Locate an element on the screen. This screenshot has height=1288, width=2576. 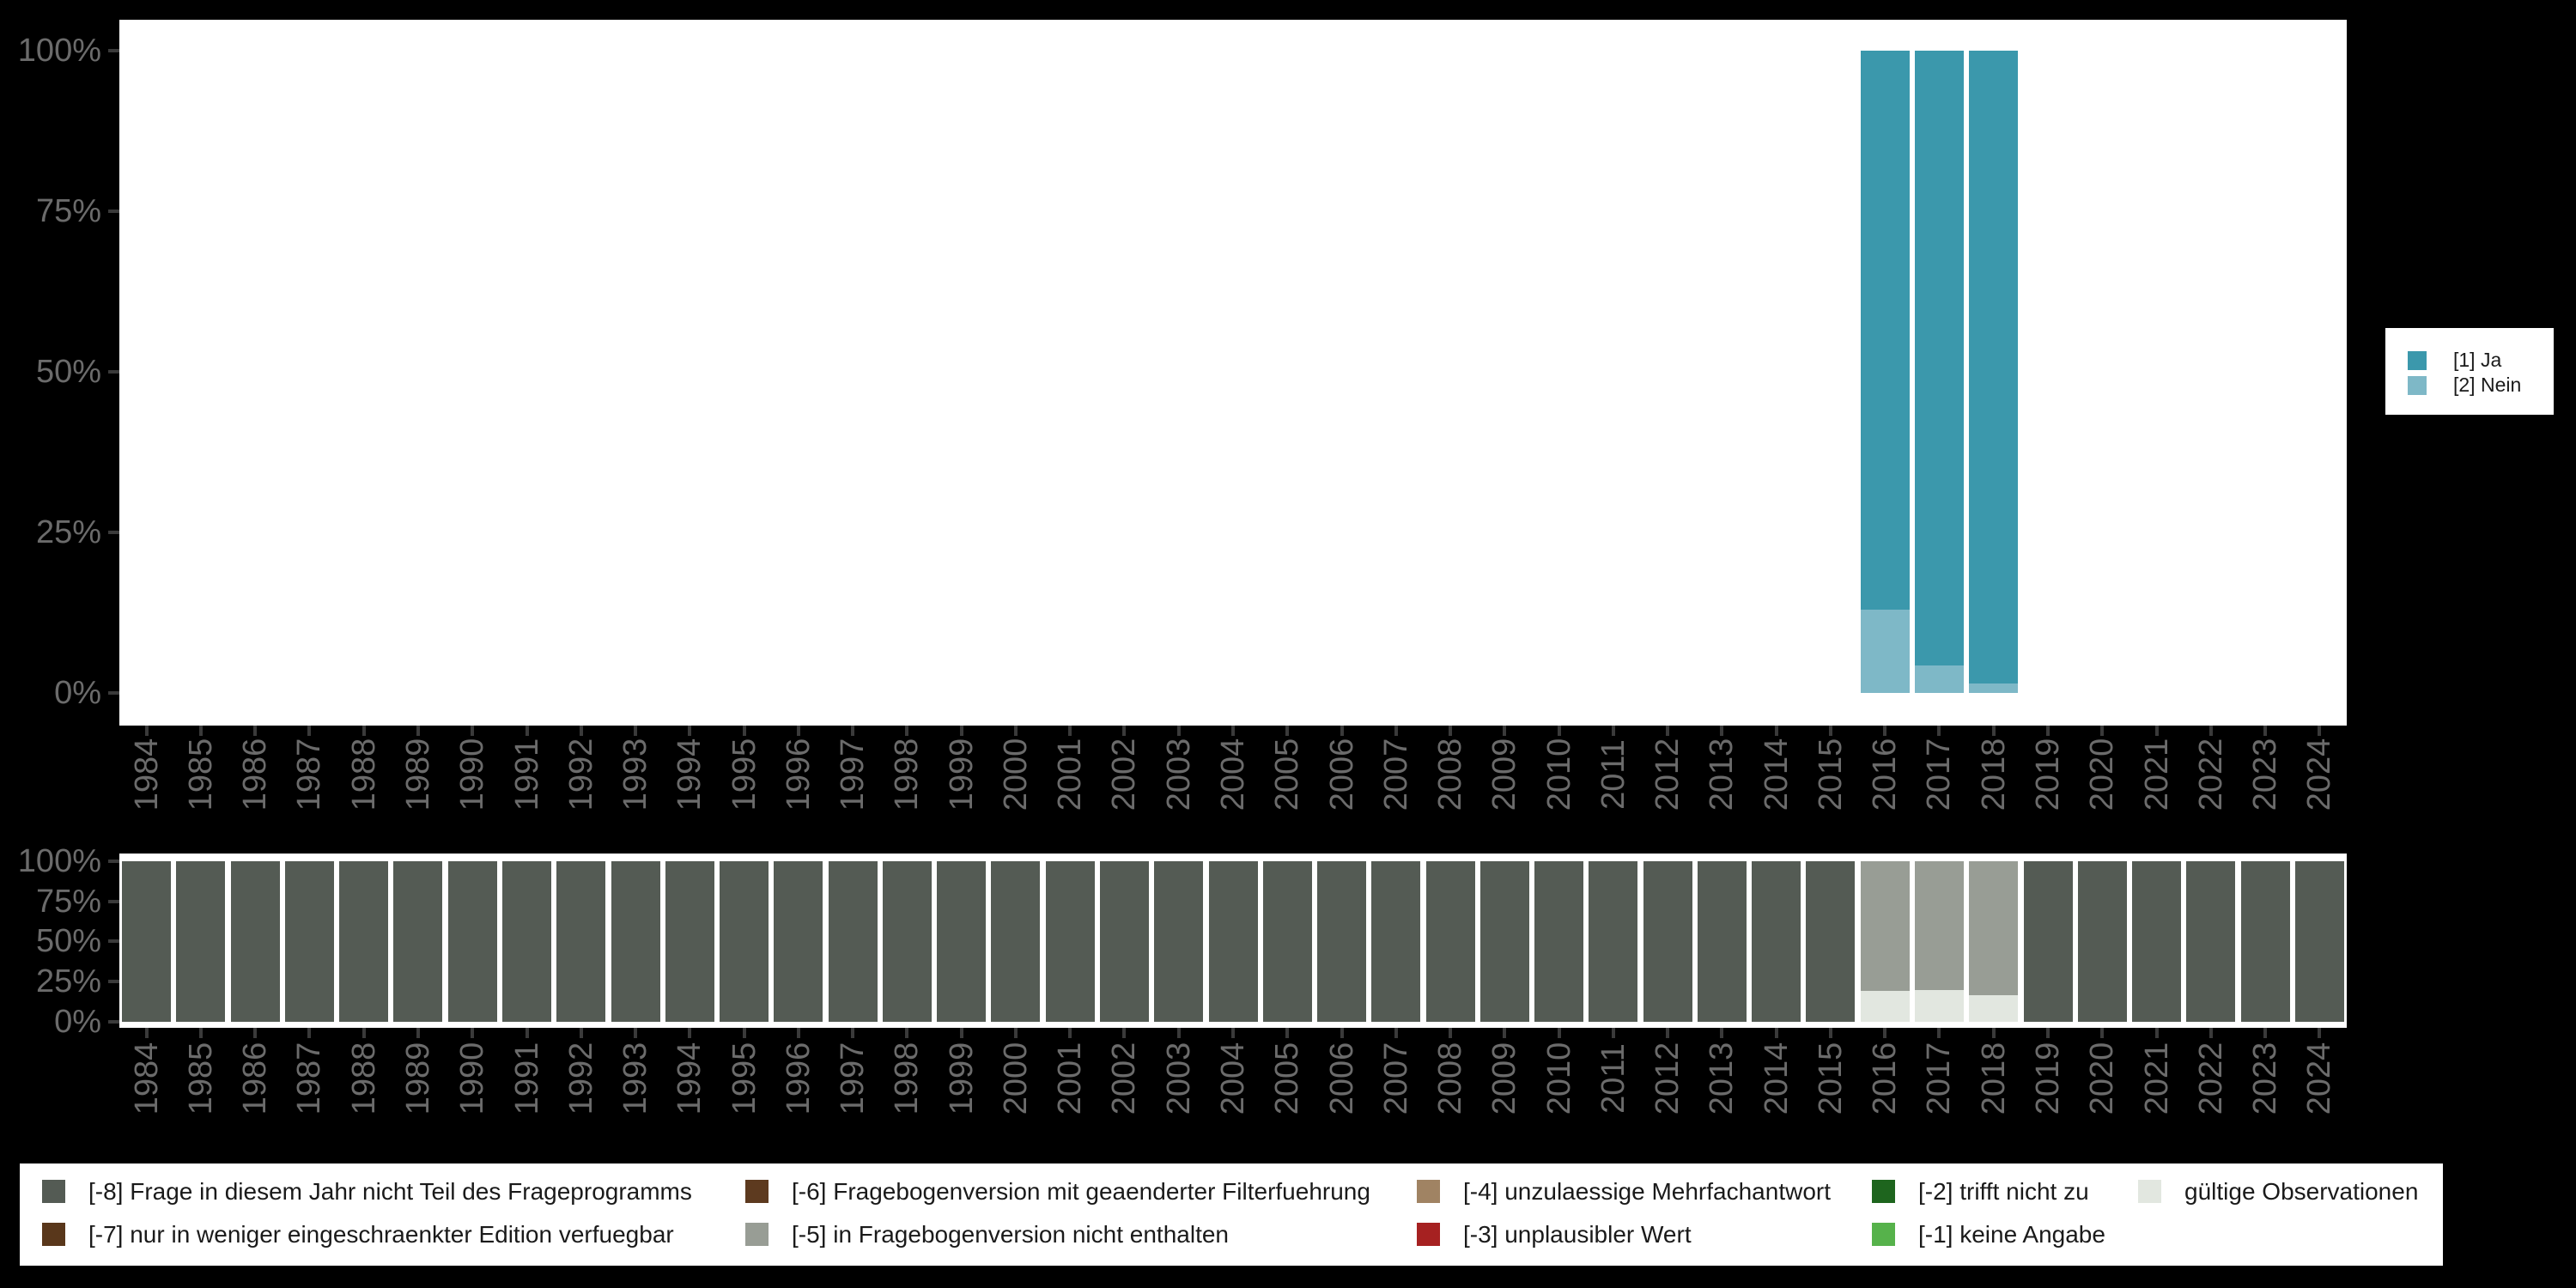
x-axis-tick-label-2023: 2023 is located at coordinates (2265, 1078).